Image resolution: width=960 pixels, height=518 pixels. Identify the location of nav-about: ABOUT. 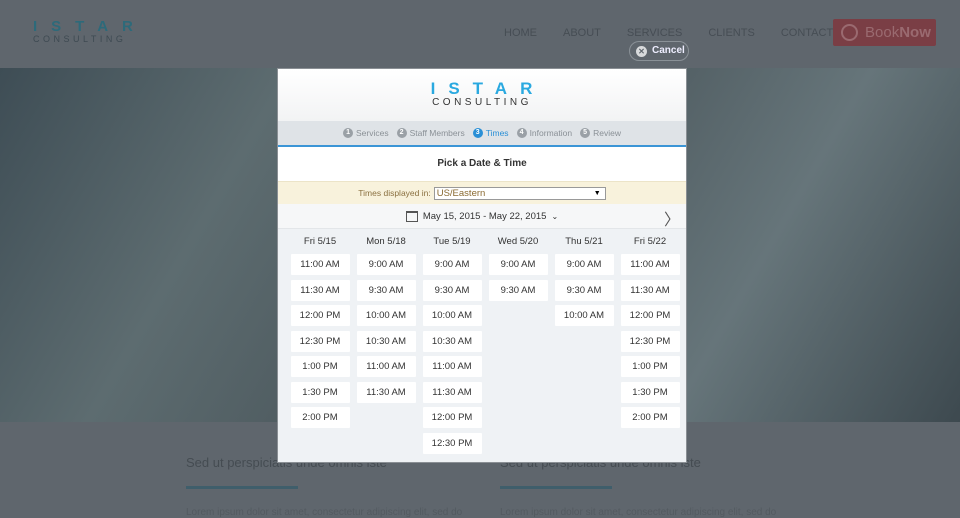
(582, 33).